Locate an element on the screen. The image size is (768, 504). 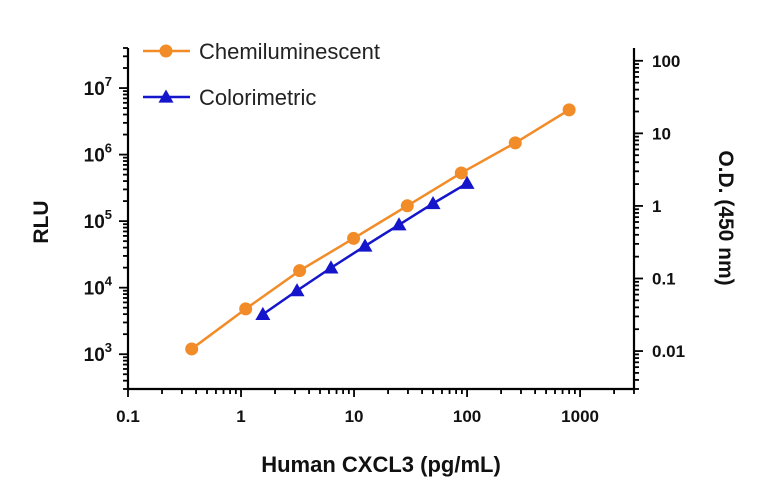
y-tick-label: 10⁶ is located at coordinates (98, 154).